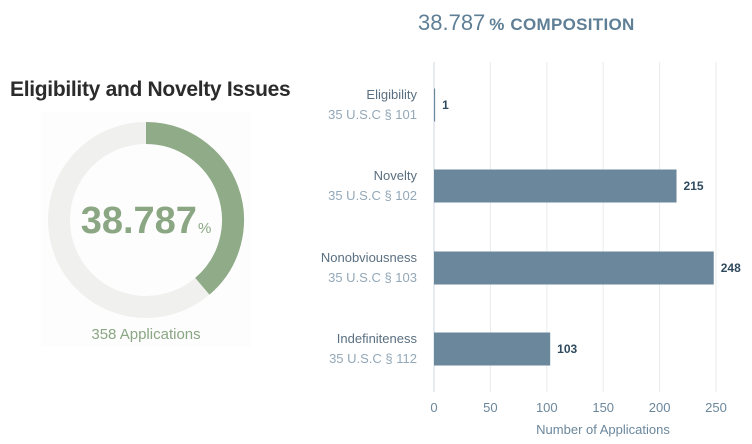  I want to click on x-tick-label: 0, so click(433, 407).